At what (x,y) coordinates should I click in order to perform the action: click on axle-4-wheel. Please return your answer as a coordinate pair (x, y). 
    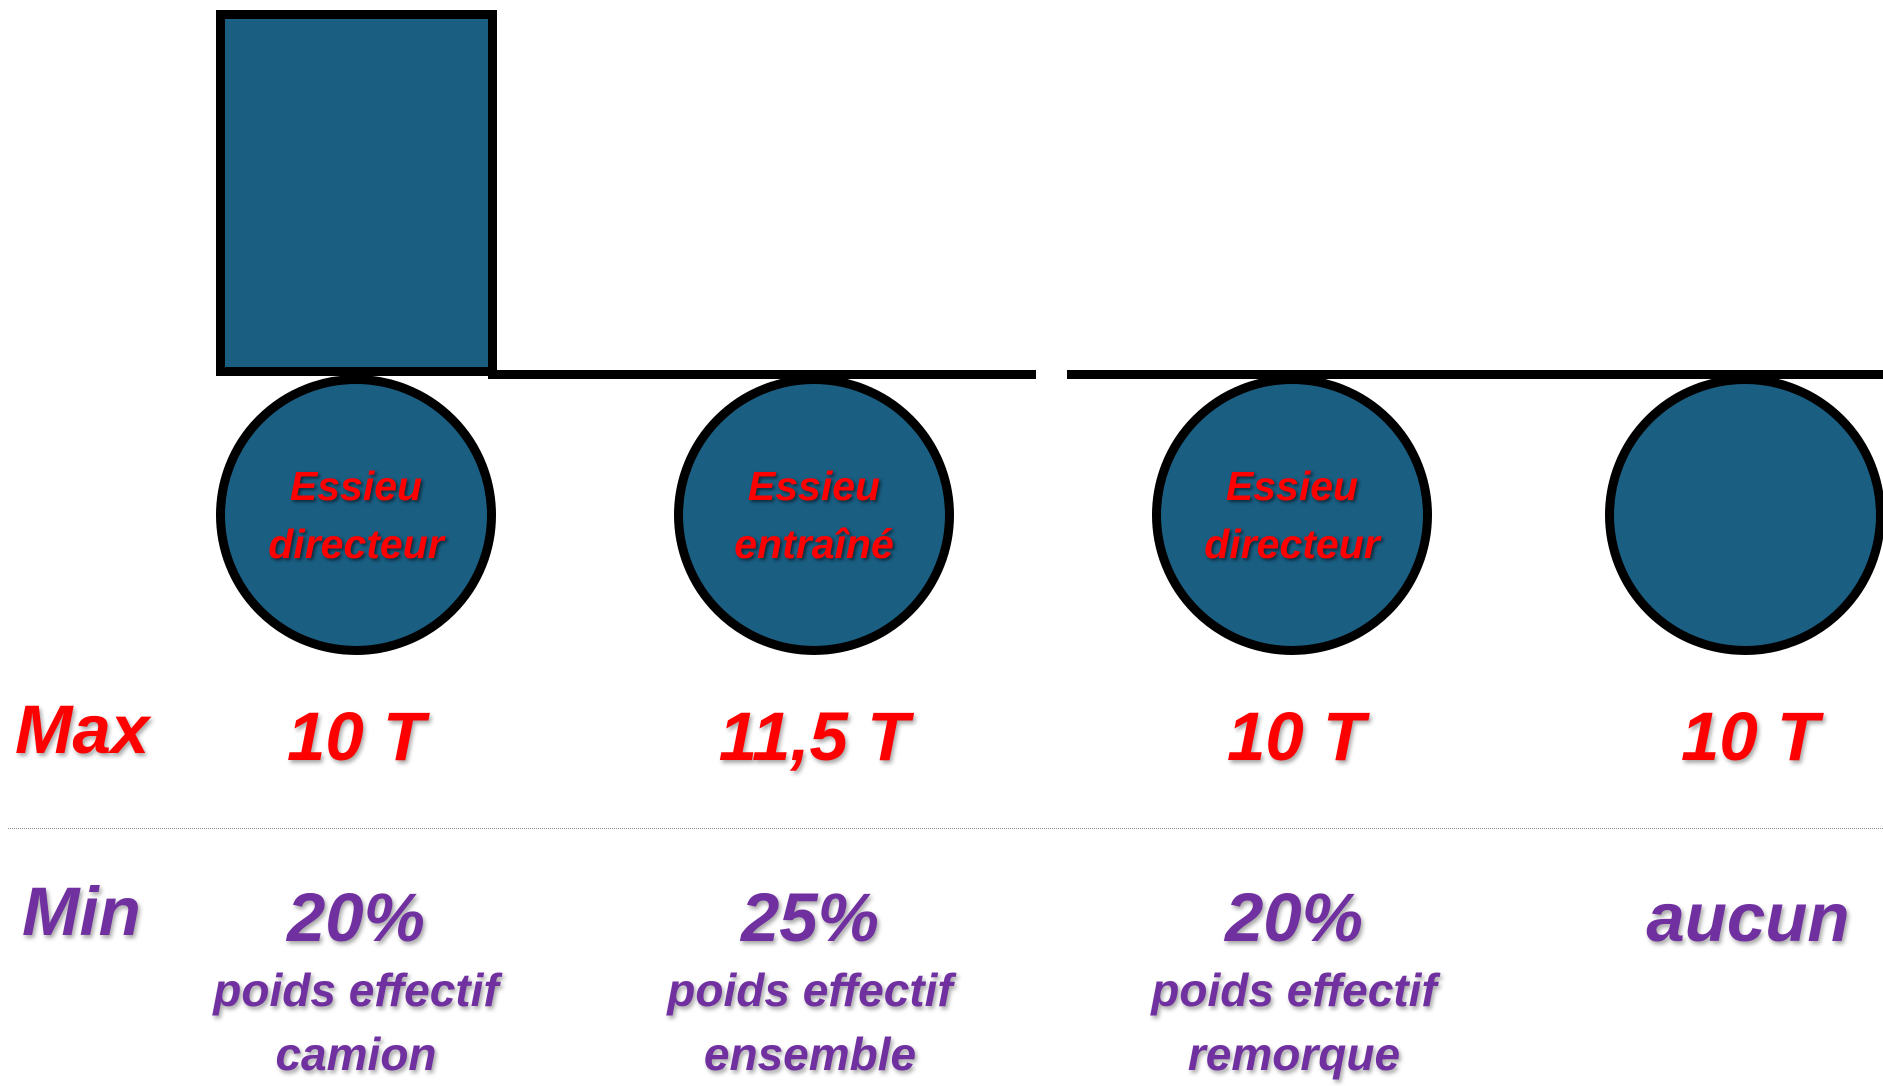
    Looking at the image, I should click on (1744, 515).